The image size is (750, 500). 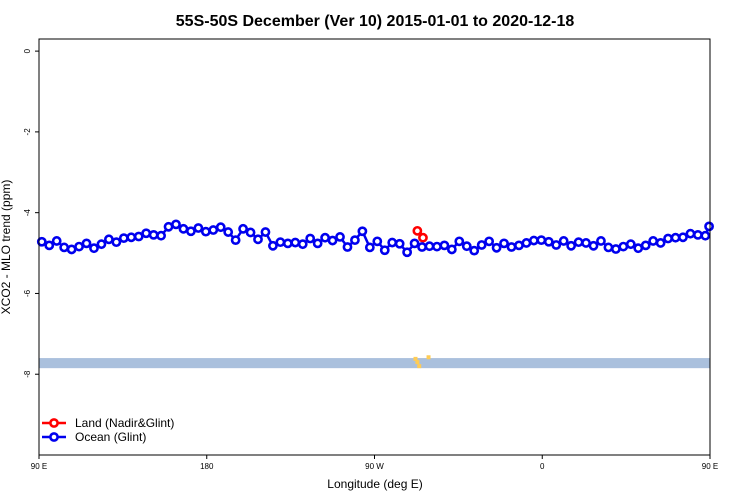 I want to click on y-axis-label: XCO2 - MLO trend (ppm), so click(x=6, y=247).